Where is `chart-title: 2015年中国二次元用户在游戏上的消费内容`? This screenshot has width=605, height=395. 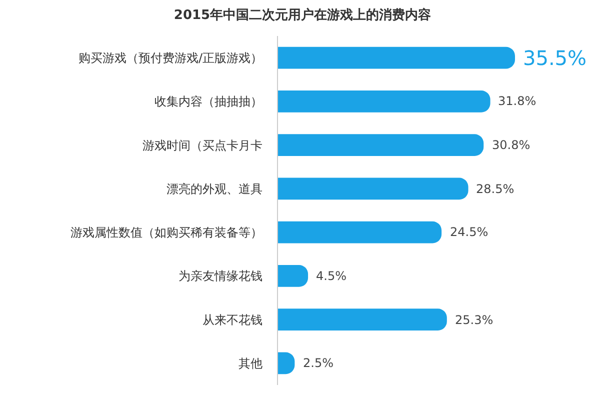
chart-title: 2015年中国二次元用户在游戏上的消费内容 is located at coordinates (303, 14).